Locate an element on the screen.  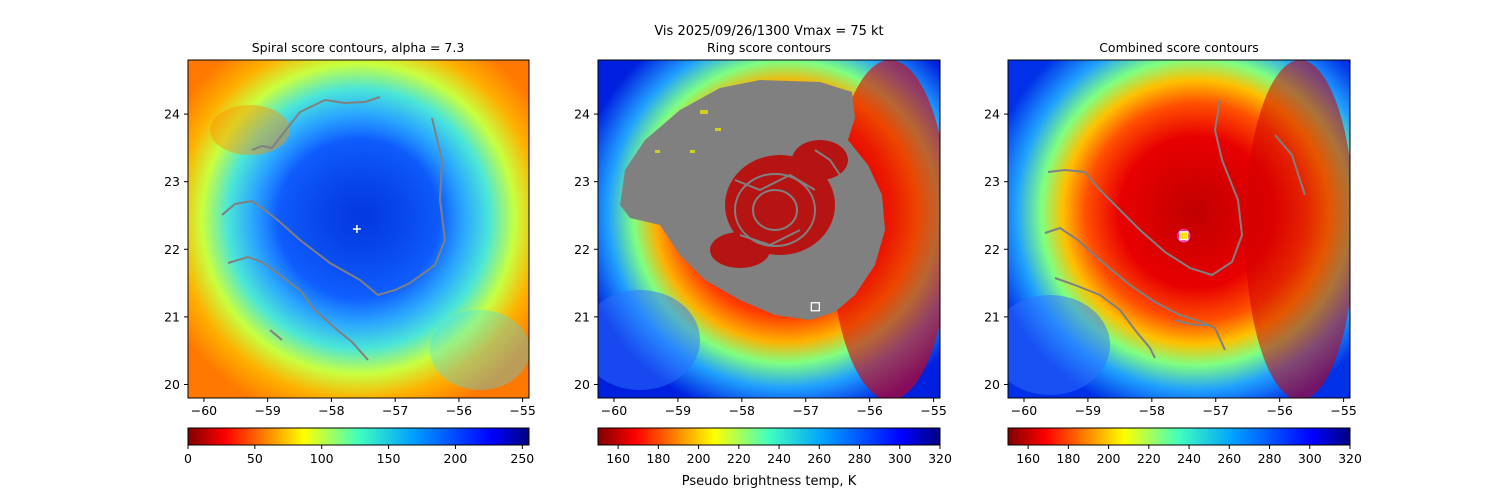
colorbar-label: Pseudo brightness temp, K is located at coordinates (769, 481).